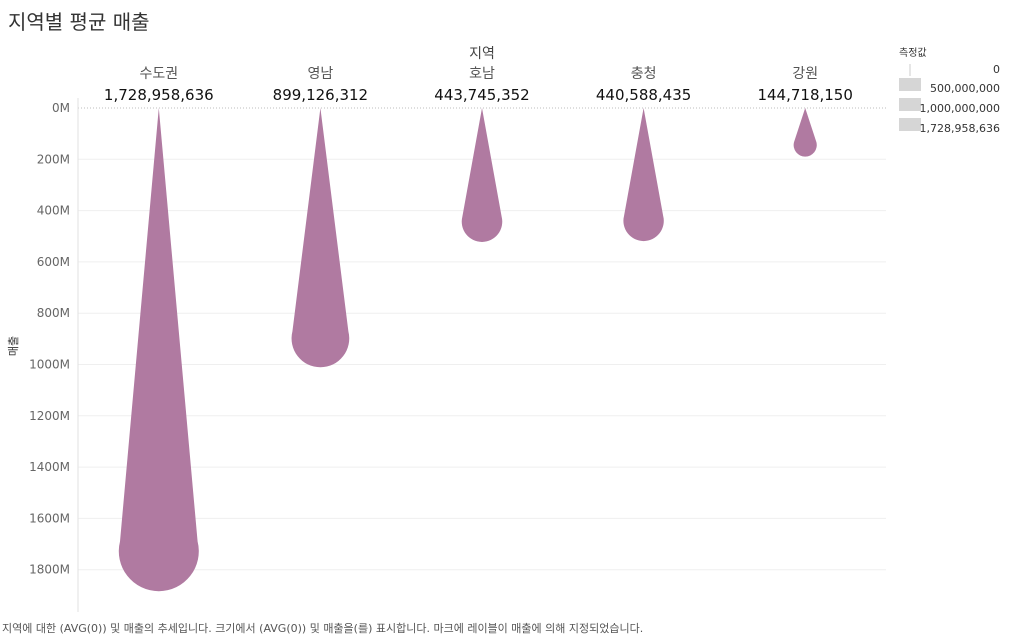  I want to click on legend-item-label: 0, so click(996, 69).